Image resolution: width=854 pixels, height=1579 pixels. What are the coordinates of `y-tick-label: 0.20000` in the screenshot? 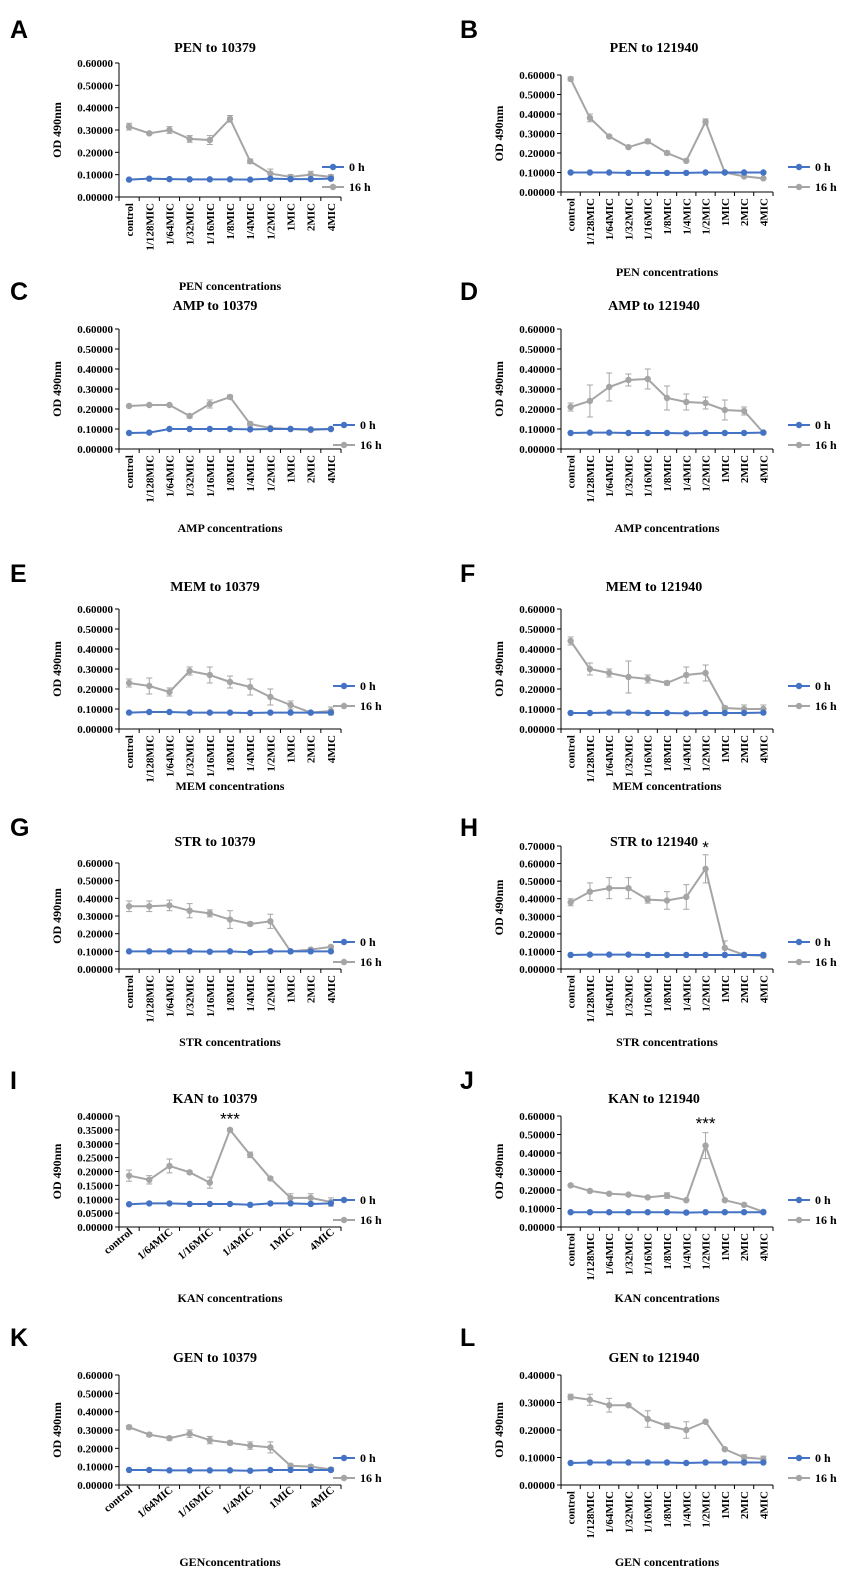 It's located at (537, 410).